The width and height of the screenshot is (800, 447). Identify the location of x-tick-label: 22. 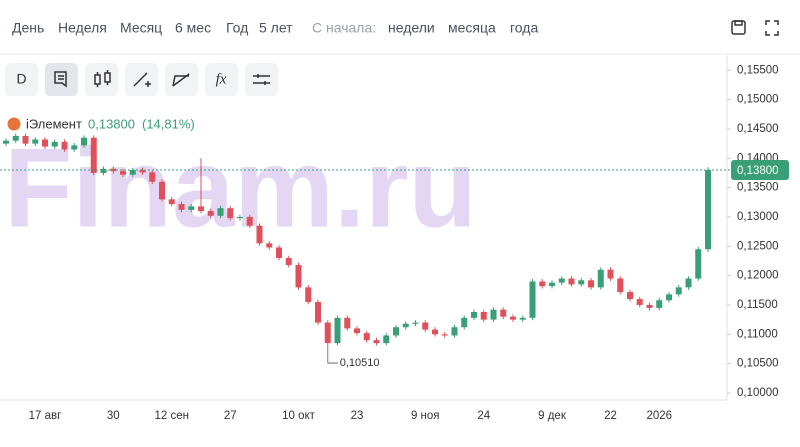
(610, 416).